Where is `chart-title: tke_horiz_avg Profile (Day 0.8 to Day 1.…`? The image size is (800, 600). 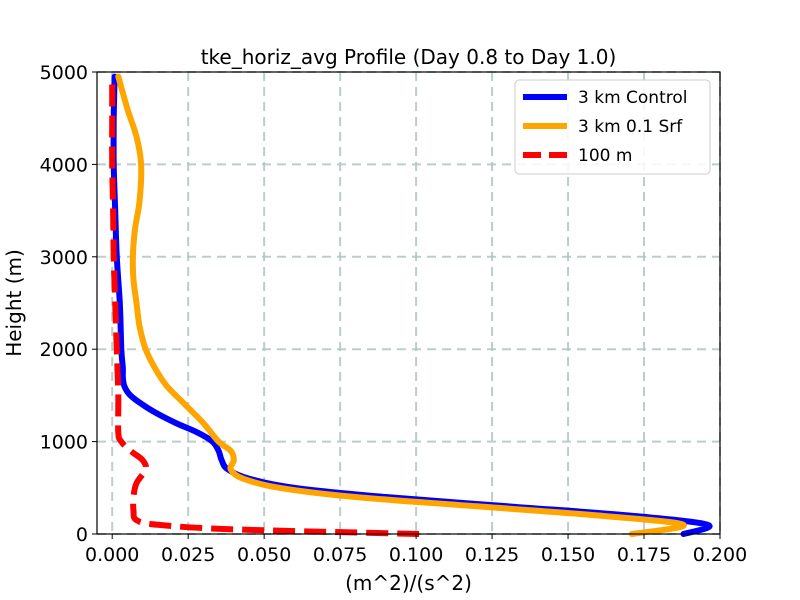
chart-title: tke_horiz_avg Profile (Day 0.8 to Day 1.… is located at coordinates (409, 57).